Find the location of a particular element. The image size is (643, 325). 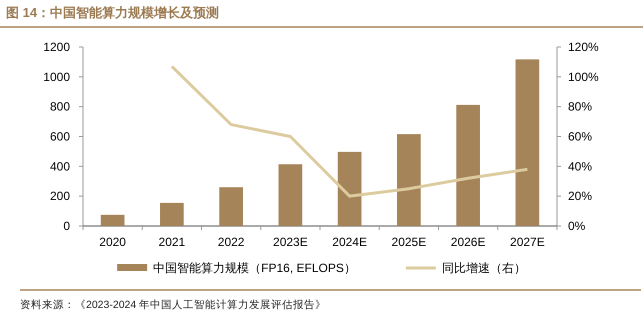

y-tick-label: 1200 is located at coordinates (56, 47).